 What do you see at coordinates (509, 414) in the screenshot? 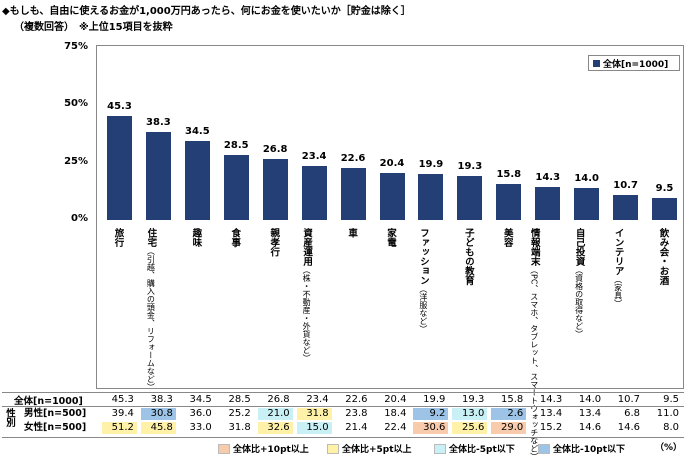
I see `table-cell: 2.6` at bounding box center [509, 414].